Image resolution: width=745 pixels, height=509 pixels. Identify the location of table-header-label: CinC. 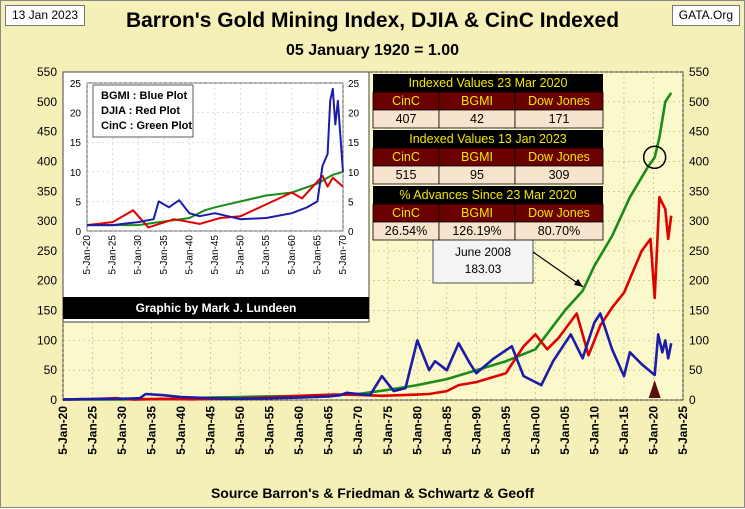
(406, 157).